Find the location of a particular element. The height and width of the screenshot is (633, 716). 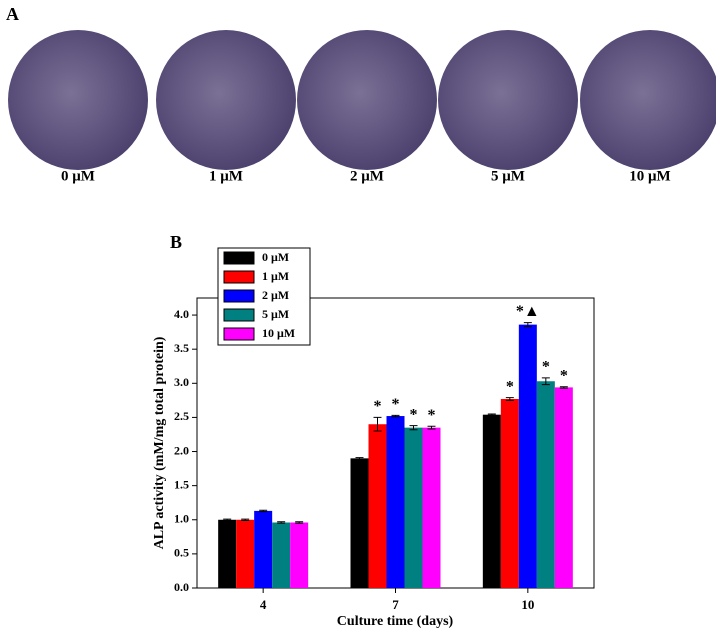

legend-label: 1 μM is located at coordinates (275, 276).